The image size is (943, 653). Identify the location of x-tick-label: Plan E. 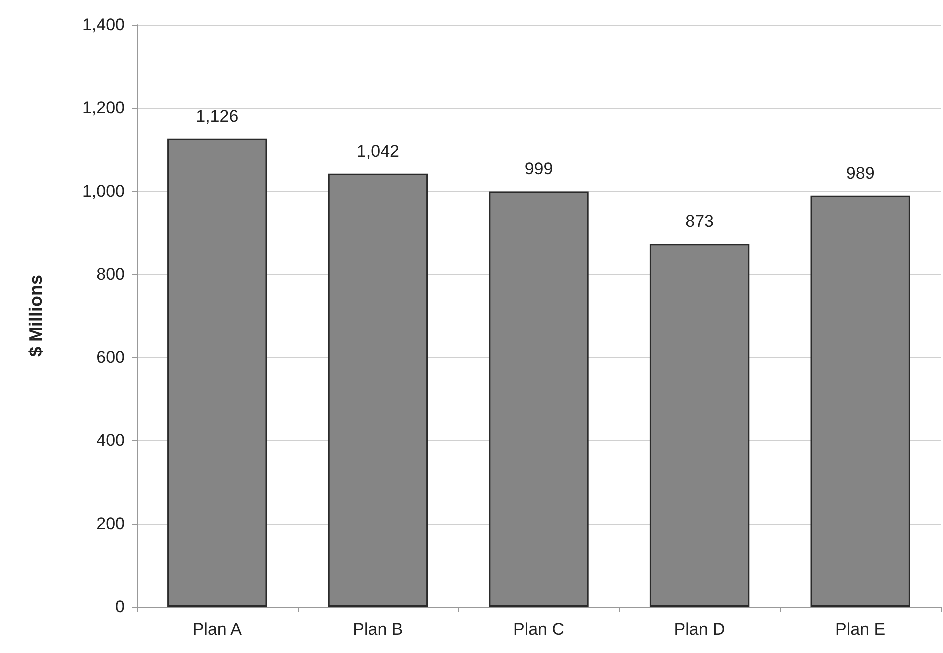
(861, 629).